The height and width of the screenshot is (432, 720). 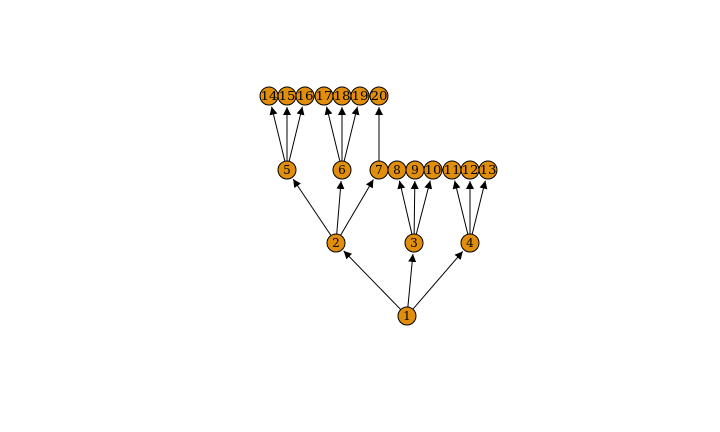 I want to click on node-label: 18, so click(x=342, y=96).